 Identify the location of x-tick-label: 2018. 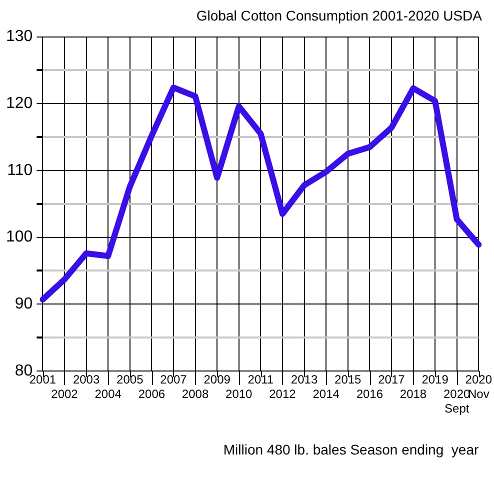
(413, 393).